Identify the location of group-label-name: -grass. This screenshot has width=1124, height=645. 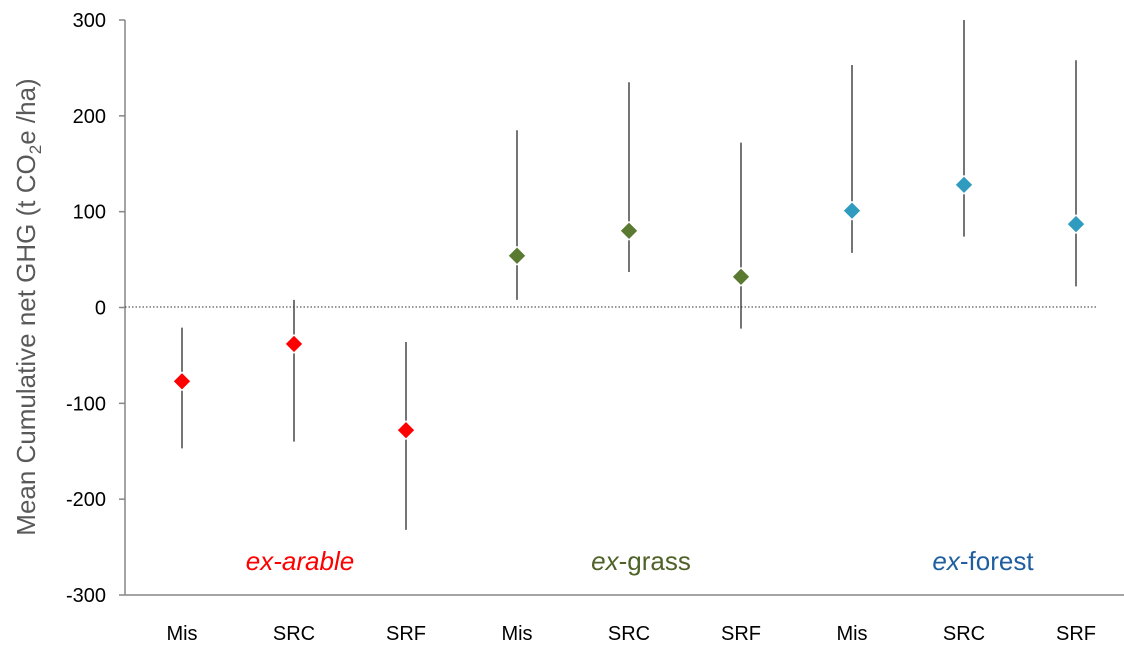
(655, 561).